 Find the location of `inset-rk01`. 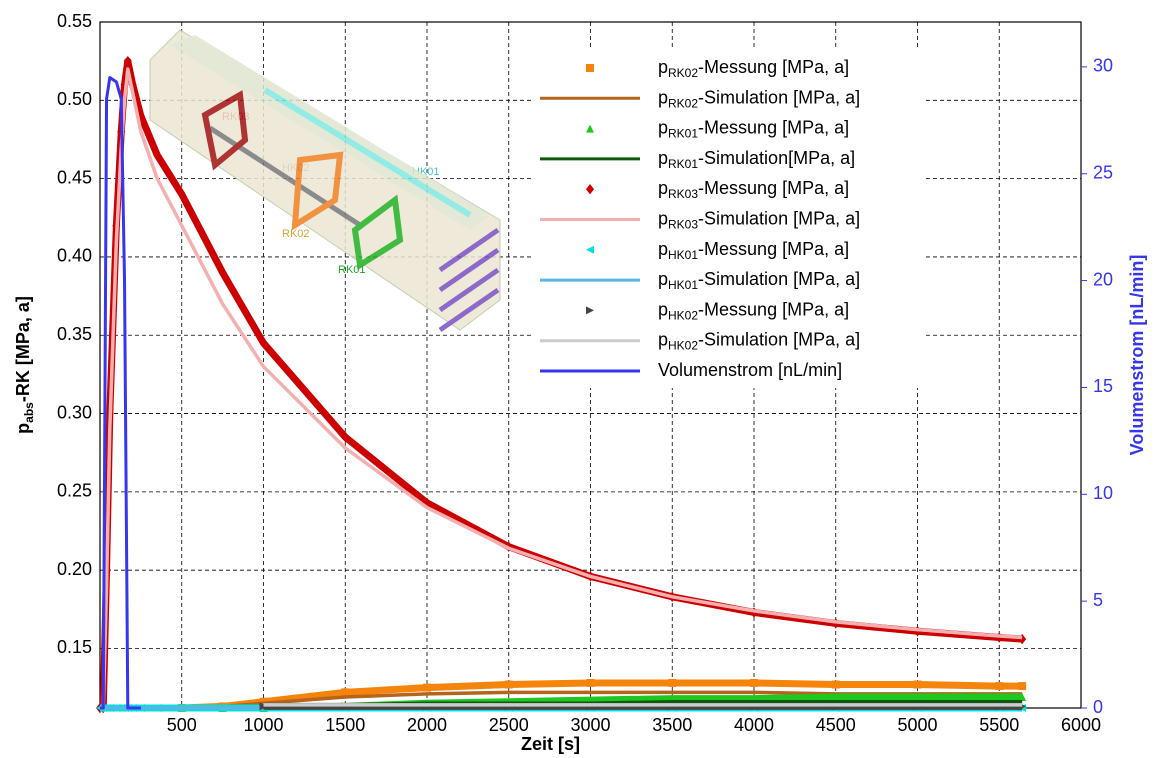

inset-rk01 is located at coordinates (377, 232).